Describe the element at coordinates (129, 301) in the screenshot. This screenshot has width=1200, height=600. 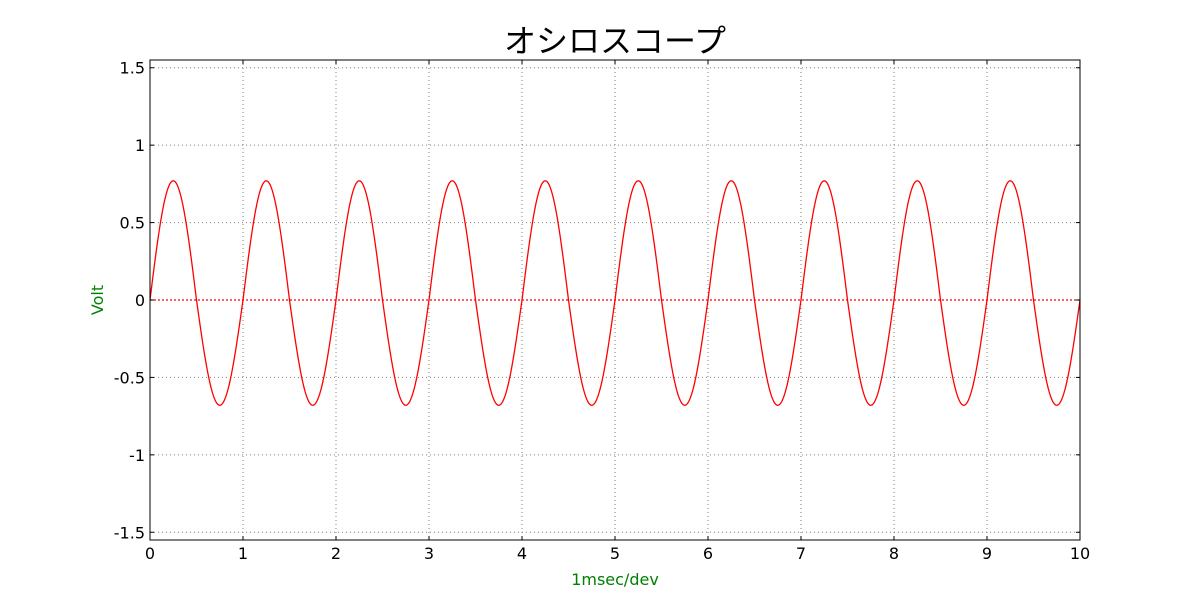
I see `y-tick-labels: 1.5 1 0.5 0 -0.5 -1 -1.5` at that location.